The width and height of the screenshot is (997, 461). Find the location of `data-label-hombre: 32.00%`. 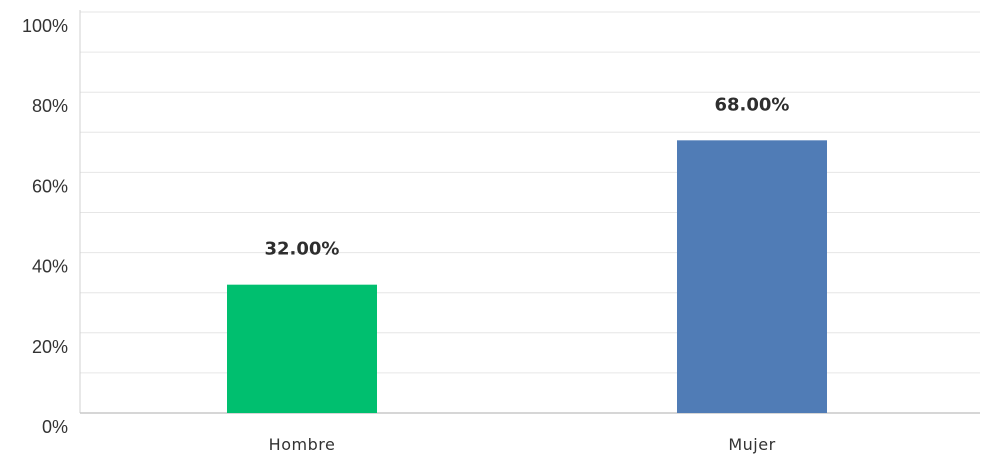

data-label-hombre: 32.00% is located at coordinates (302, 249).